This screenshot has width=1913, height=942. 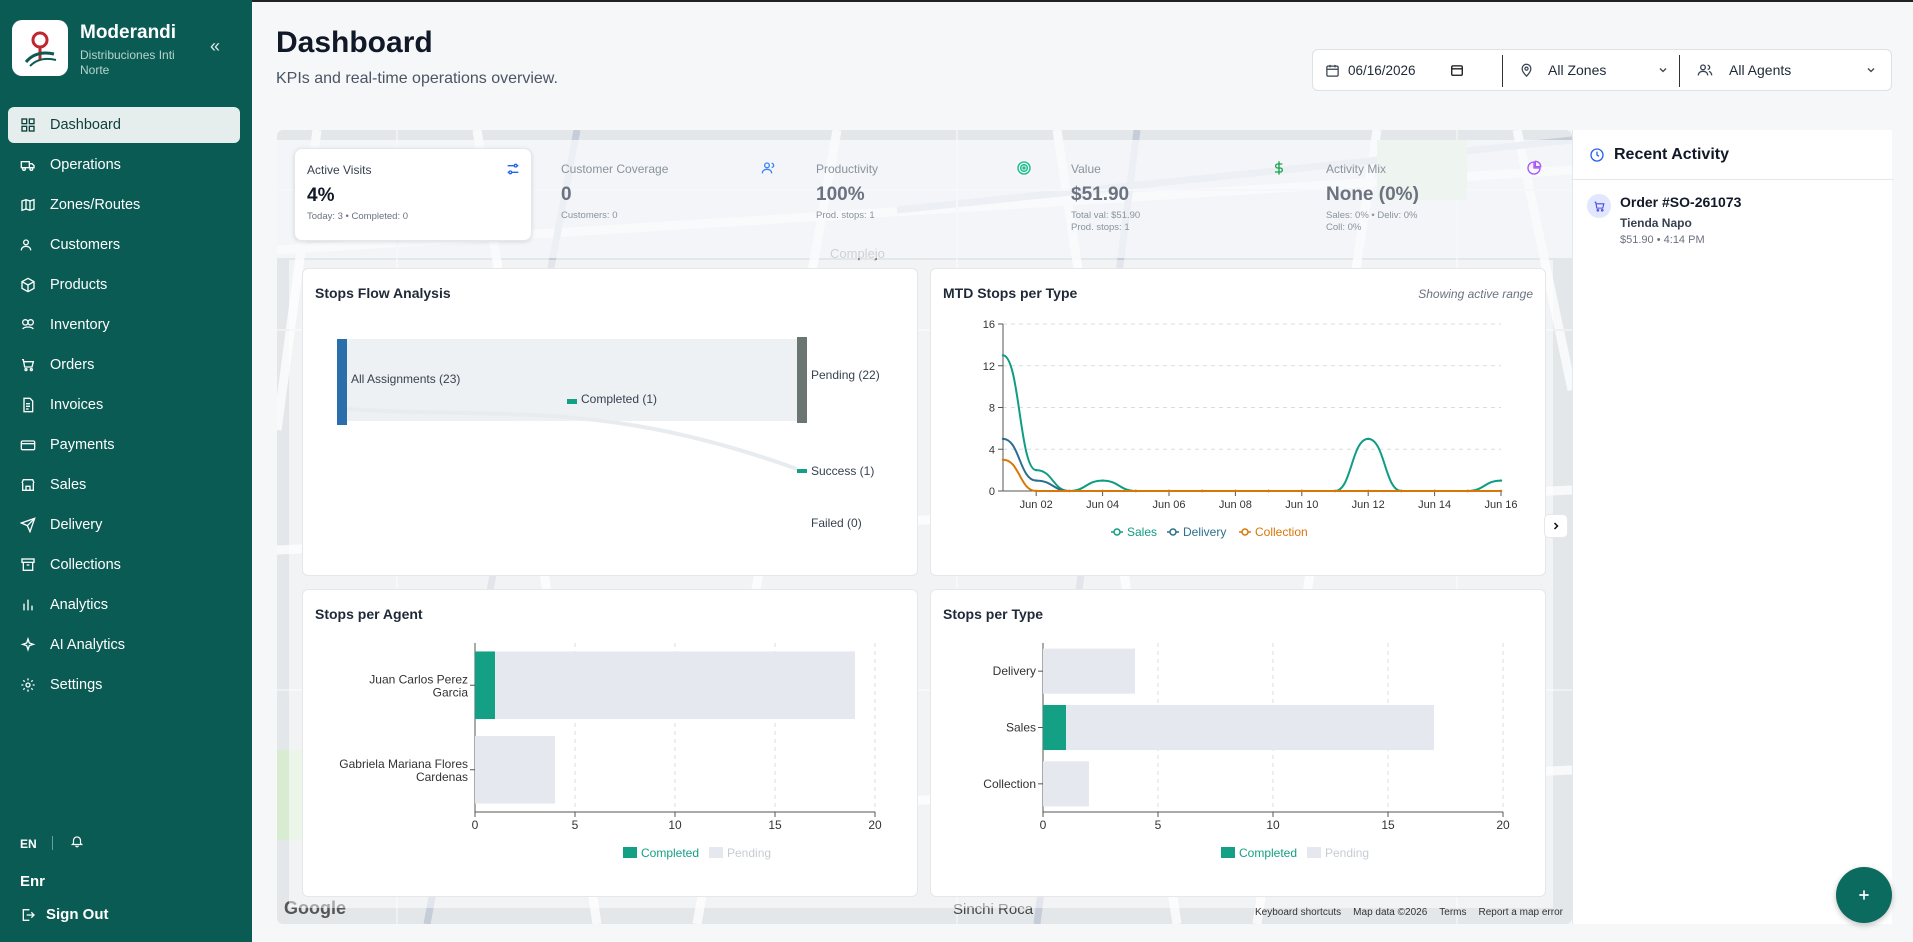 What do you see at coordinates (33, 881) in the screenshot?
I see `user-name: Enr` at bounding box center [33, 881].